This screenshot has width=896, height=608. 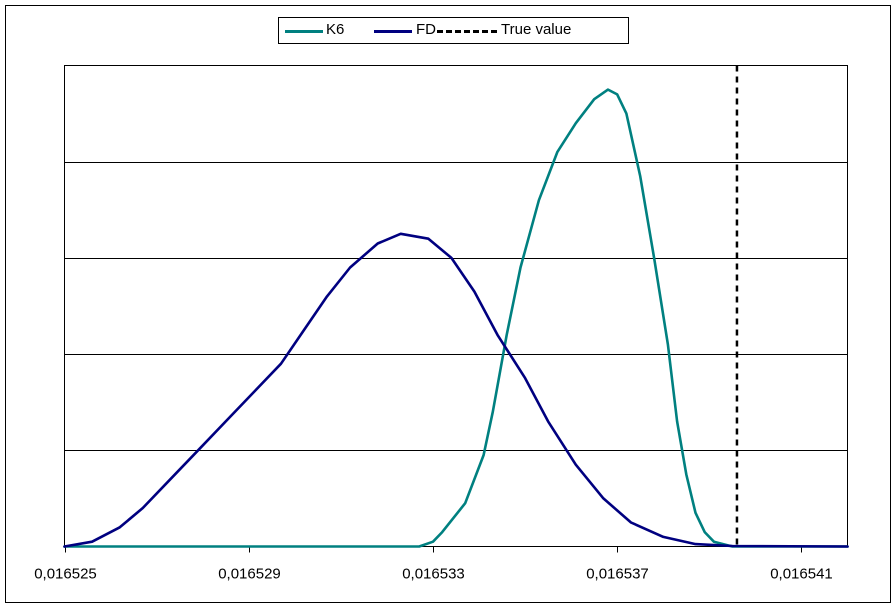 I want to click on legend: K6 FD True value, so click(x=453, y=30).